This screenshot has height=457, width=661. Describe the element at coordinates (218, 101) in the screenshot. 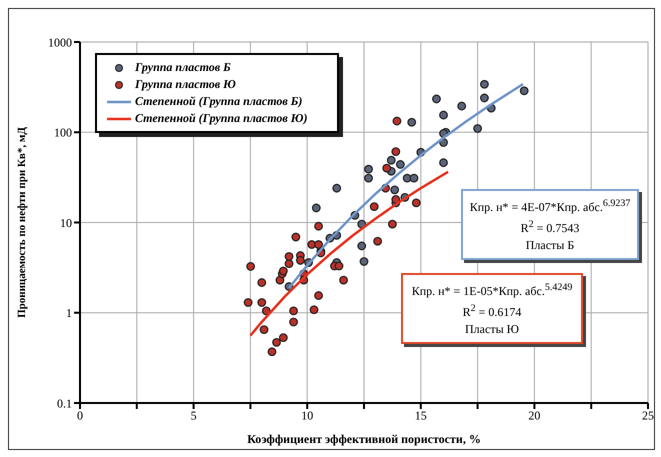

I see `legend-label: Степенной (Группа пластов Б)` at that location.